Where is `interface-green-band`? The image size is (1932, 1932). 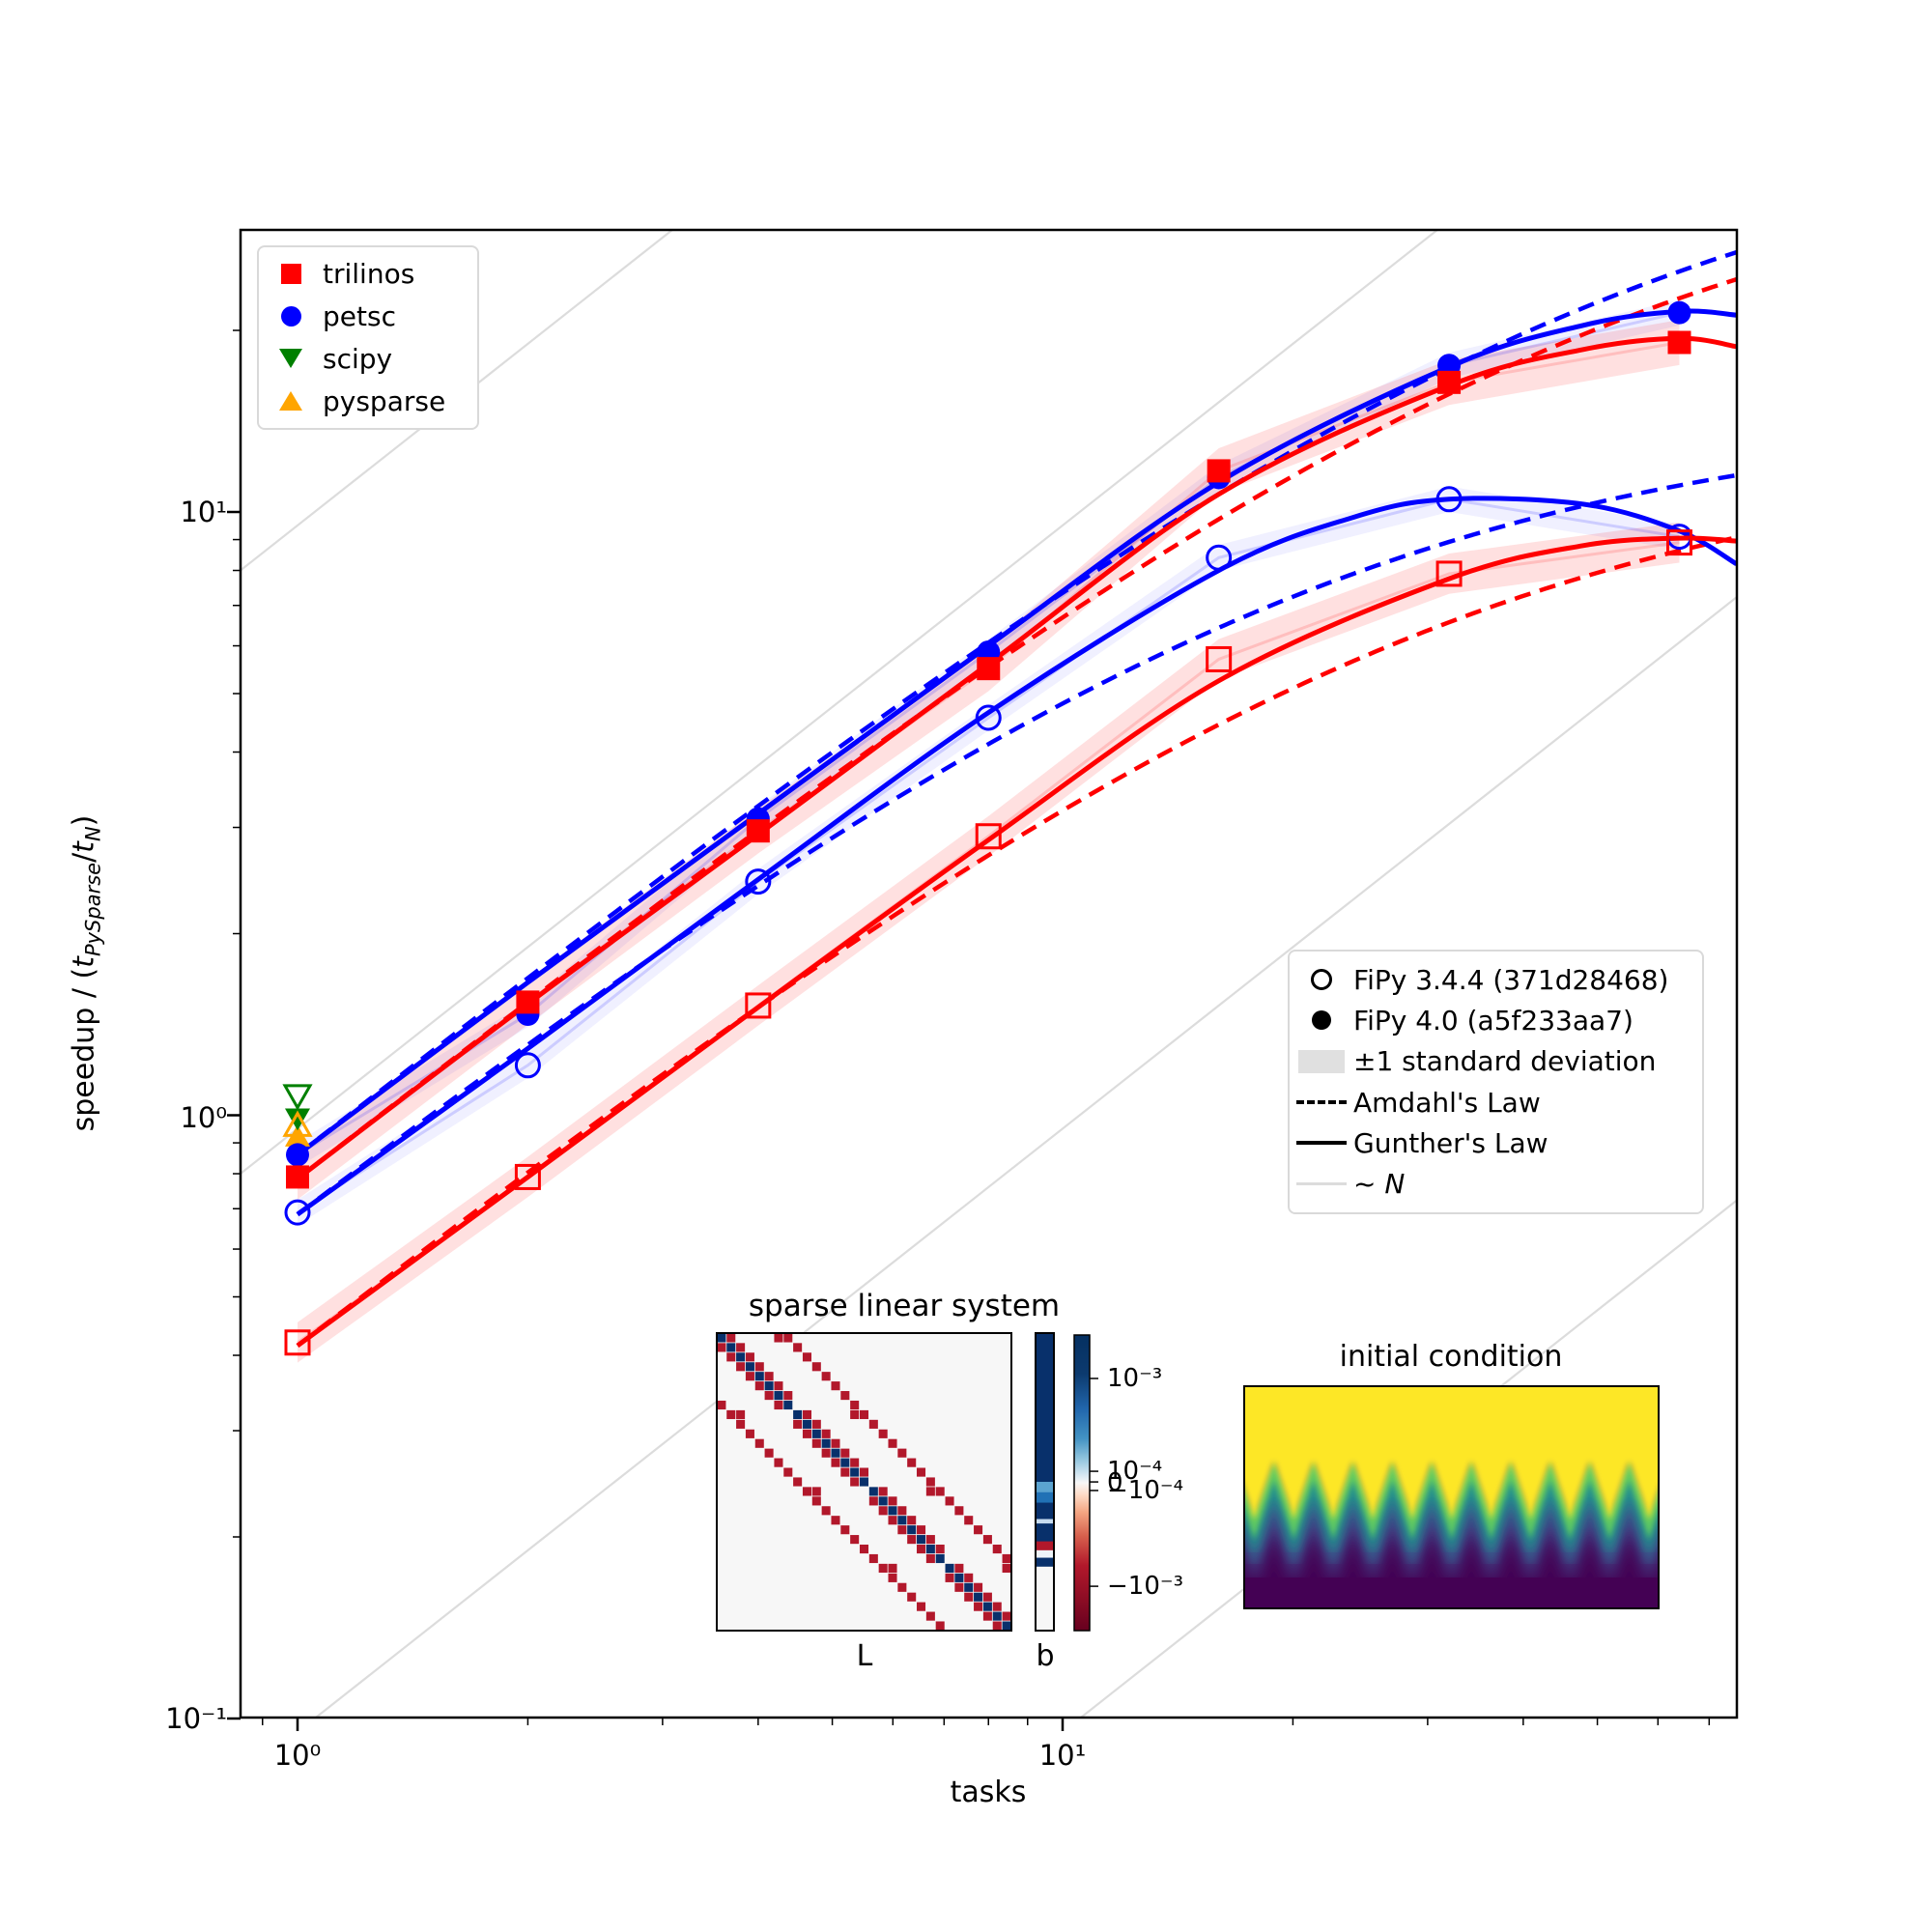 interface-green-band is located at coordinates (1451, 1496).